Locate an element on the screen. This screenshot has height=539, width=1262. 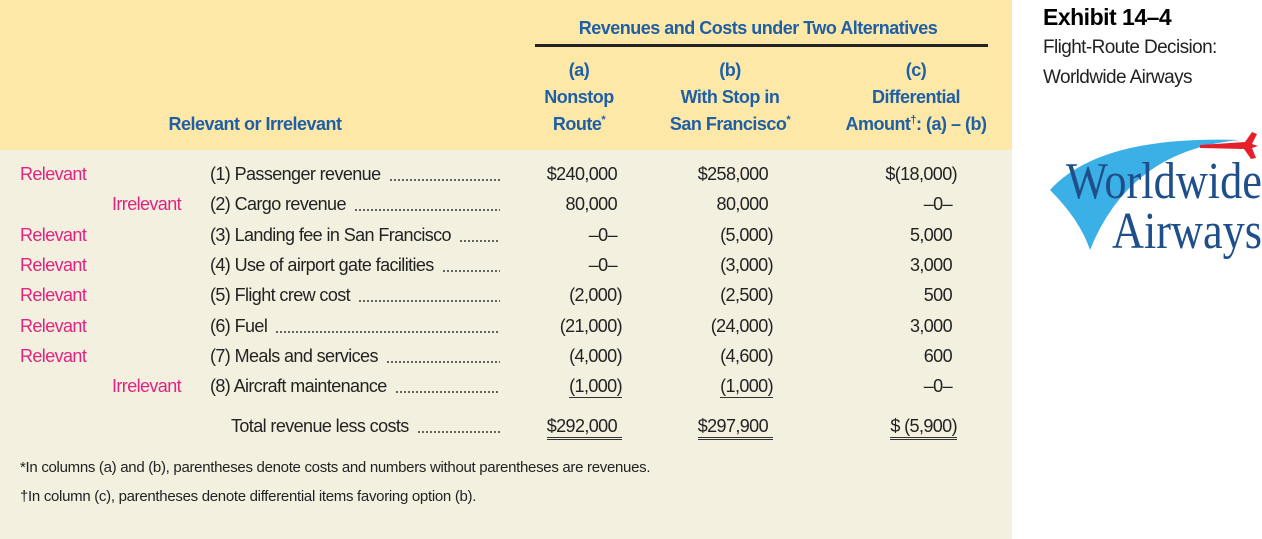
amount: 500 is located at coordinates (892, 295).